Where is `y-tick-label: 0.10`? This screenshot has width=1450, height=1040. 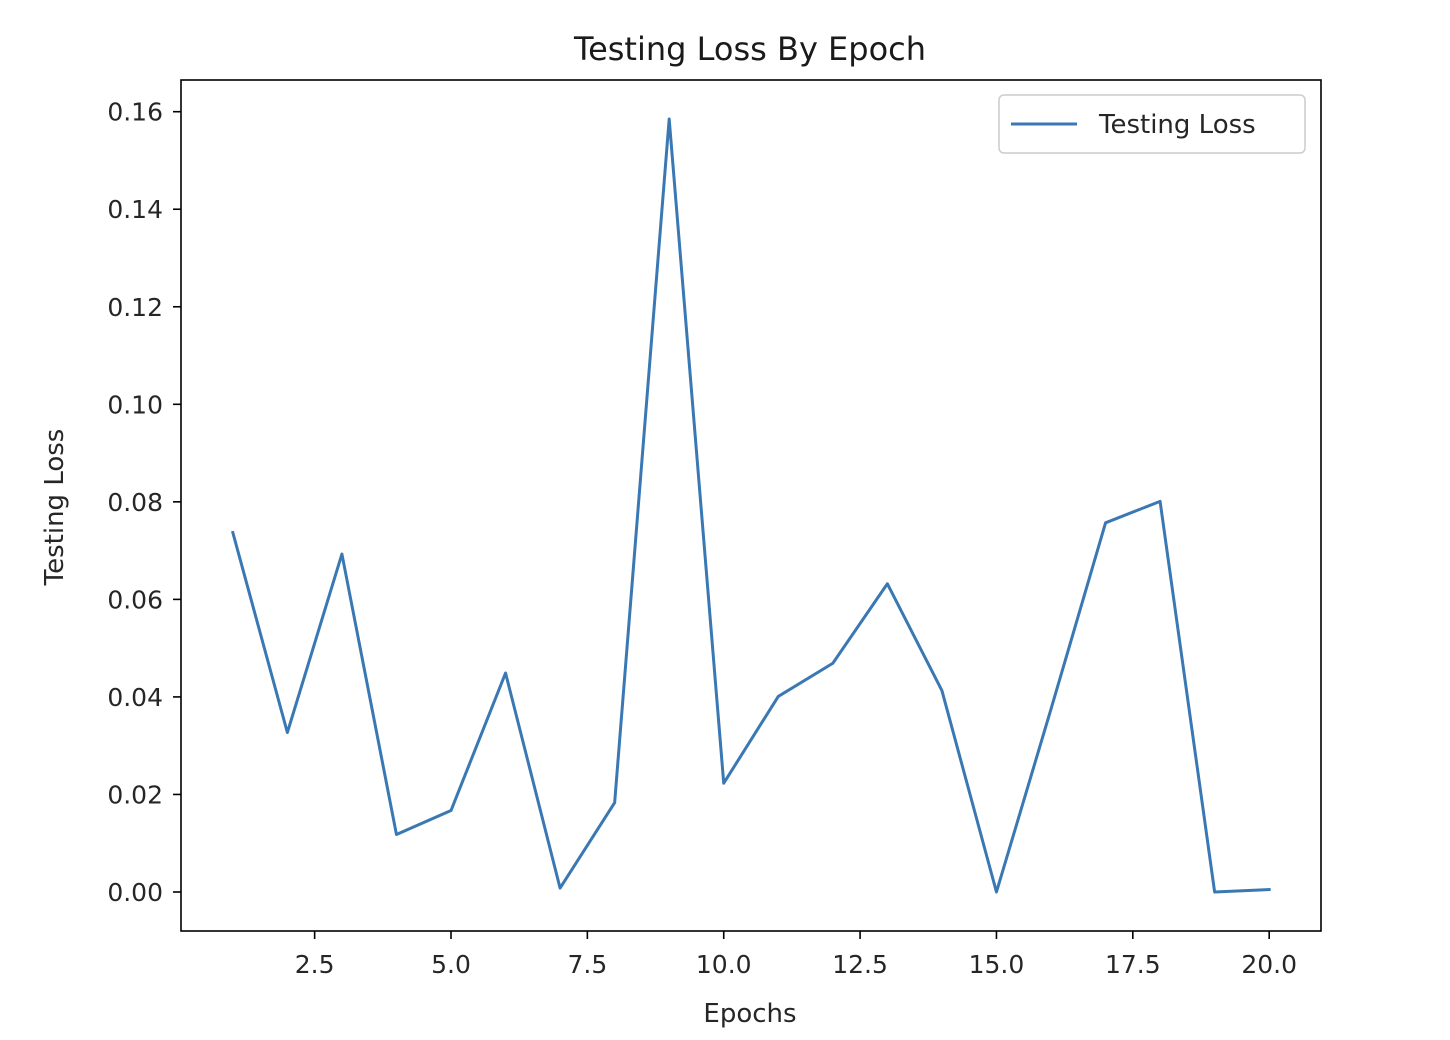
y-tick-label: 0.10 is located at coordinates (135, 404).